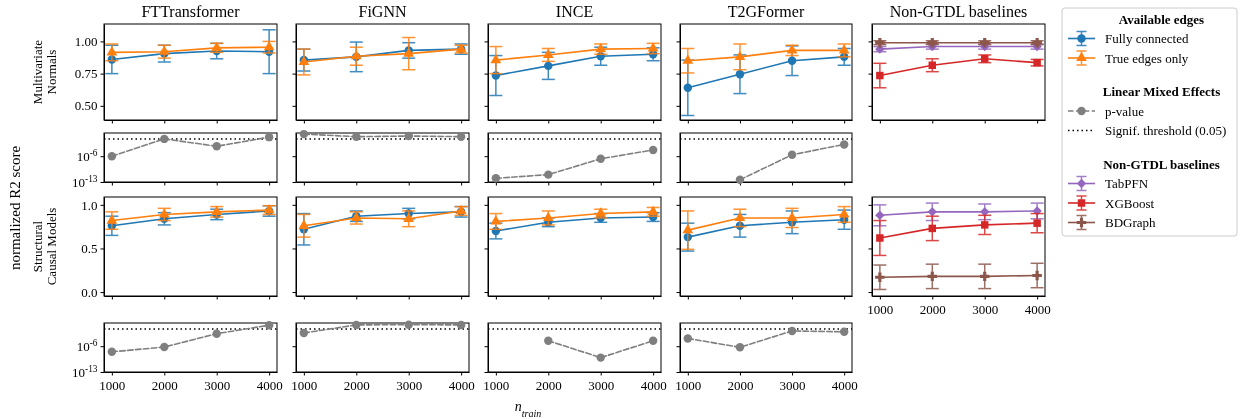 The height and width of the screenshot is (419, 1244). I want to click on y-tick-label: 0.75, so click(86, 74).